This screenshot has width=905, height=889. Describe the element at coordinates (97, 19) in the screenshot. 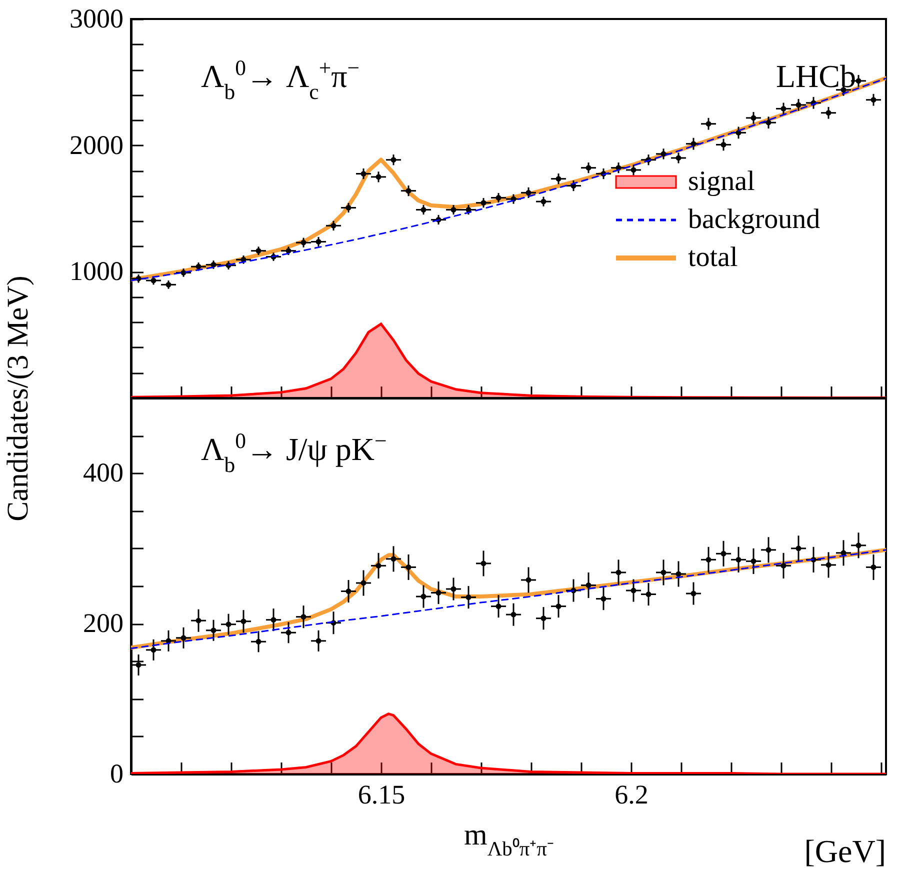

I see `y-tick-label: 3000` at that location.